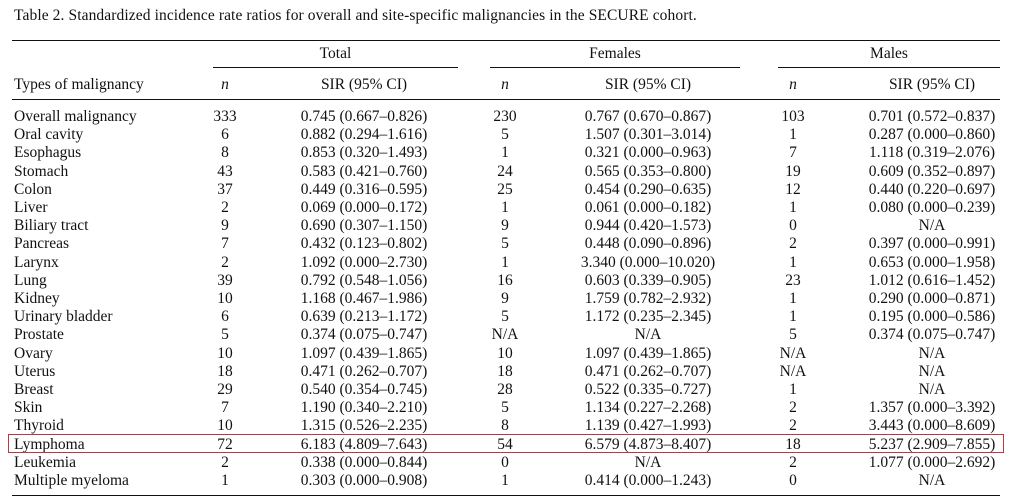 The image size is (1024, 504). Describe the element at coordinates (364, 389) in the screenshot. I see `cell-total-sir: 0.540 (0.354–0.745)` at that location.